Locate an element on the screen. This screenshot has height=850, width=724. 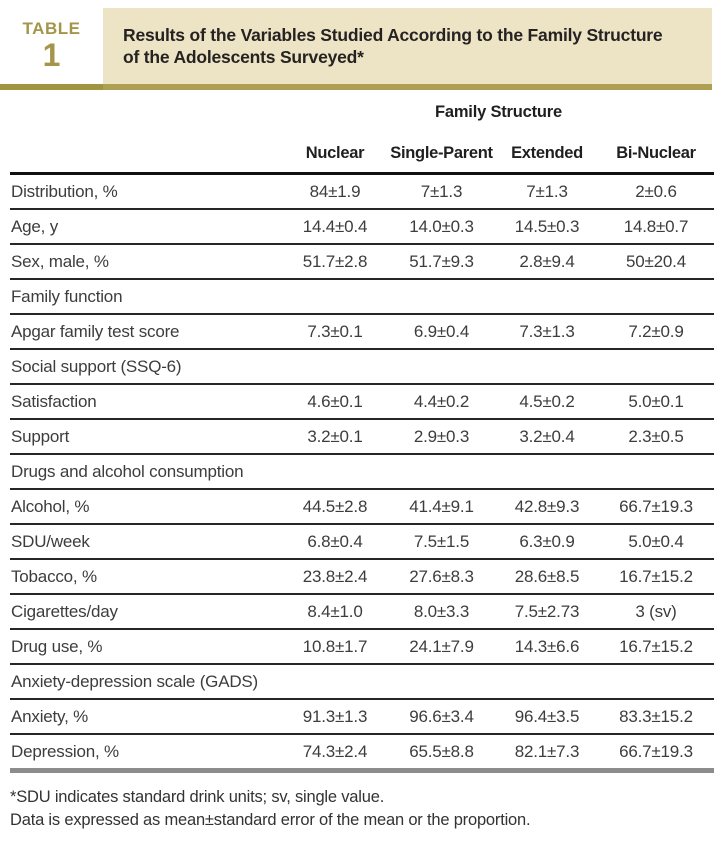
row-value: 5.0±0.1 is located at coordinates (656, 401).